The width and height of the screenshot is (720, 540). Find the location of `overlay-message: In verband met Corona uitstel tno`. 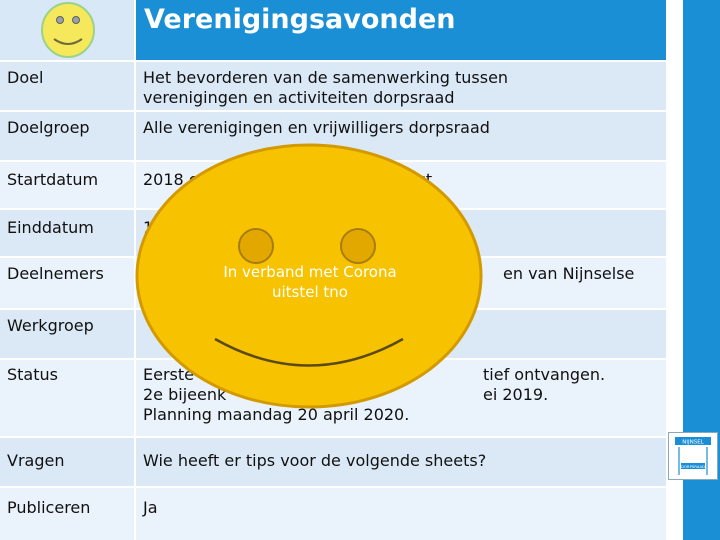

overlay-message: In verband met Corona uitstel tno is located at coordinates (310, 282).